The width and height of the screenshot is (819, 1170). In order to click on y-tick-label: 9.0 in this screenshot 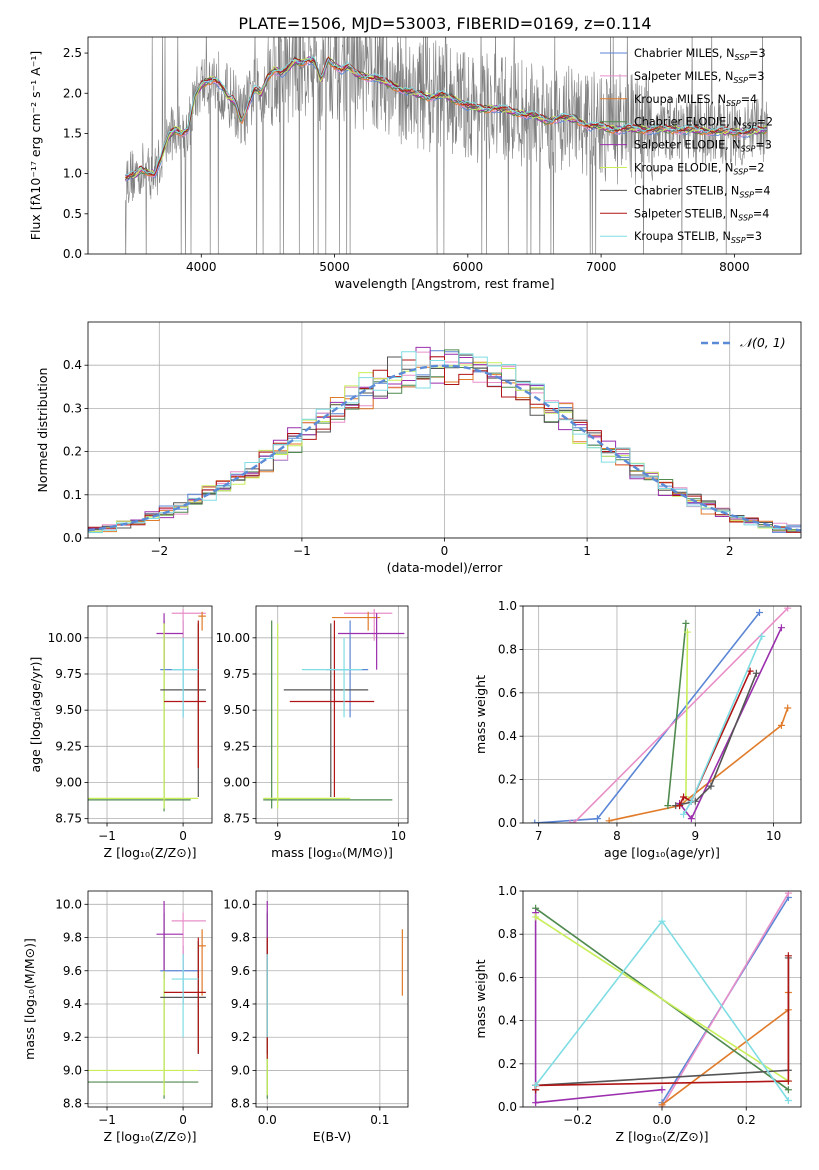, I will do `click(240, 1070)`.